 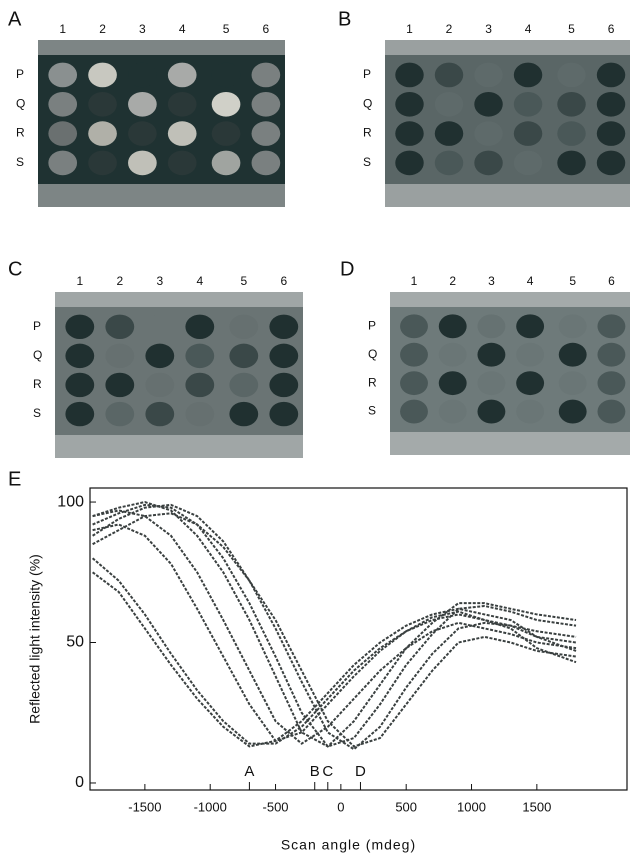 What do you see at coordinates (488, 29) in the screenshot?
I see `column-label: 3` at bounding box center [488, 29].